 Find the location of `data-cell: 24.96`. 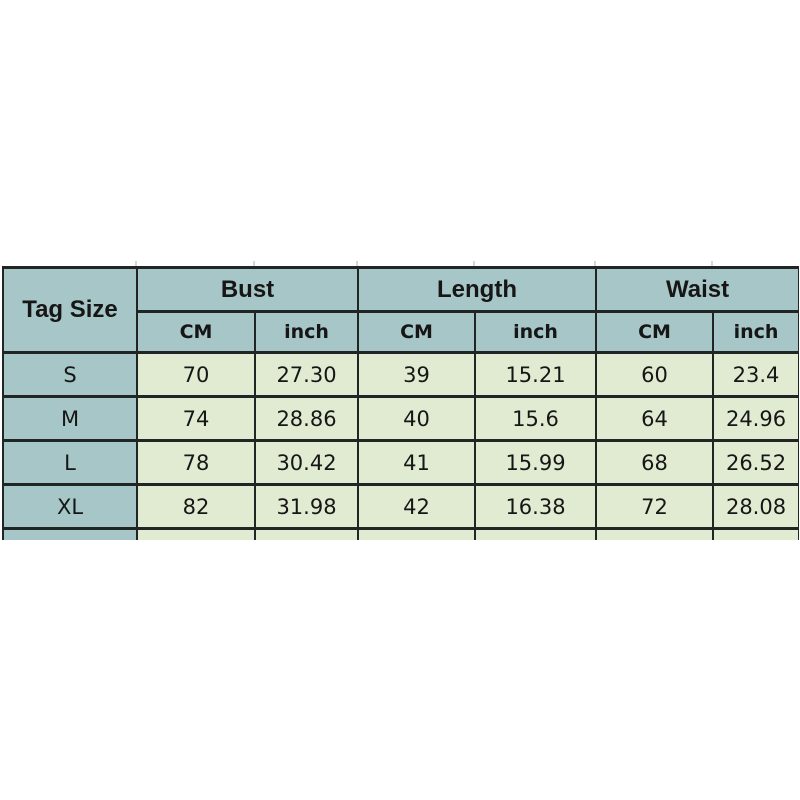

data-cell: 24.96 is located at coordinates (755, 418).